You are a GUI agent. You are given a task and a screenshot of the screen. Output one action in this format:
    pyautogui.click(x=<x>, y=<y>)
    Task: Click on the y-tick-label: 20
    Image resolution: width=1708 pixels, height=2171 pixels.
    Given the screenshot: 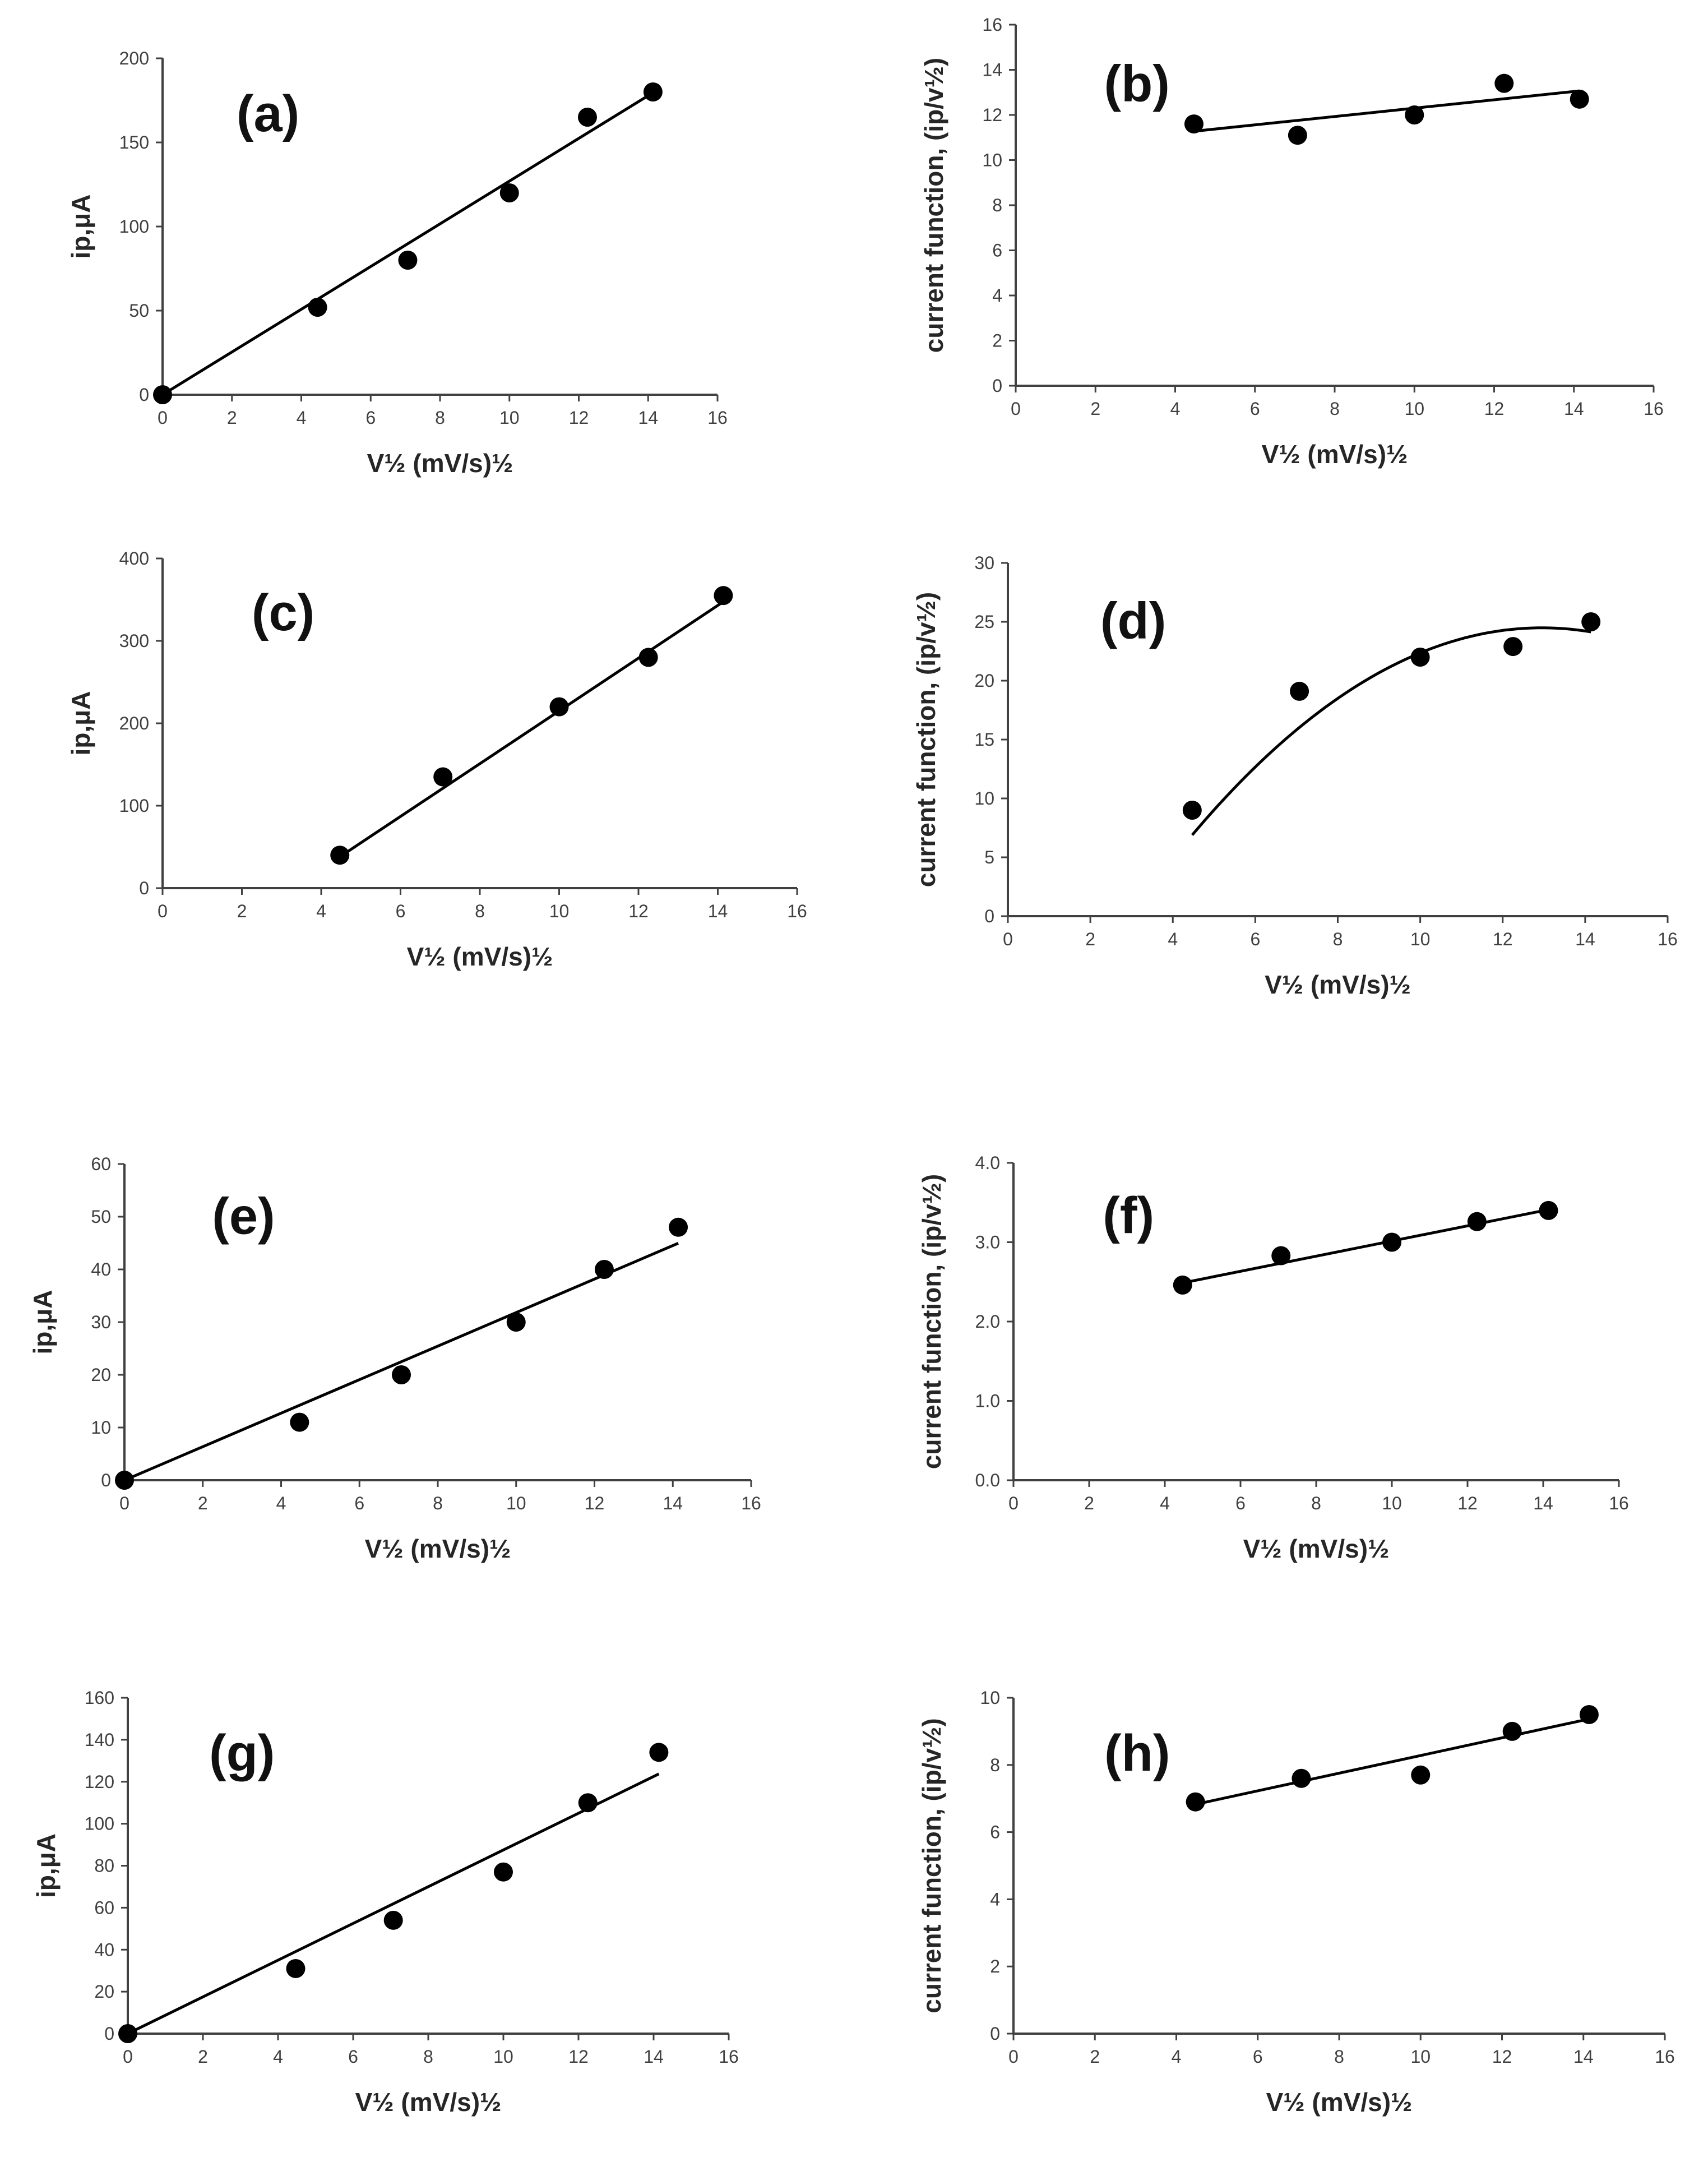 What is the action you would take?
    pyautogui.click(x=984, y=681)
    